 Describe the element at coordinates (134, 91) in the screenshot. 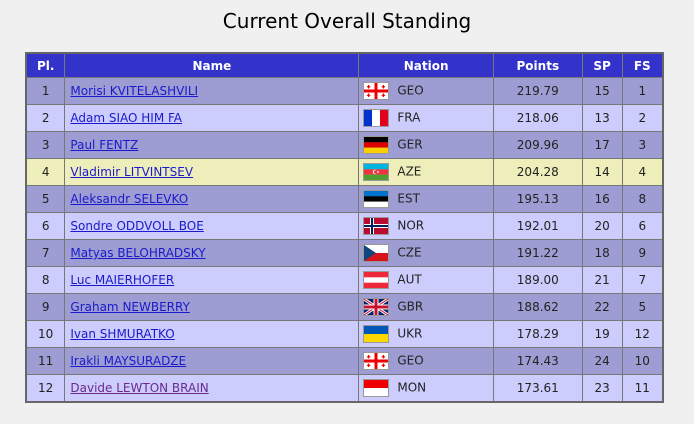

I see `skater-link: Morisi KVITELASHVILI` at that location.